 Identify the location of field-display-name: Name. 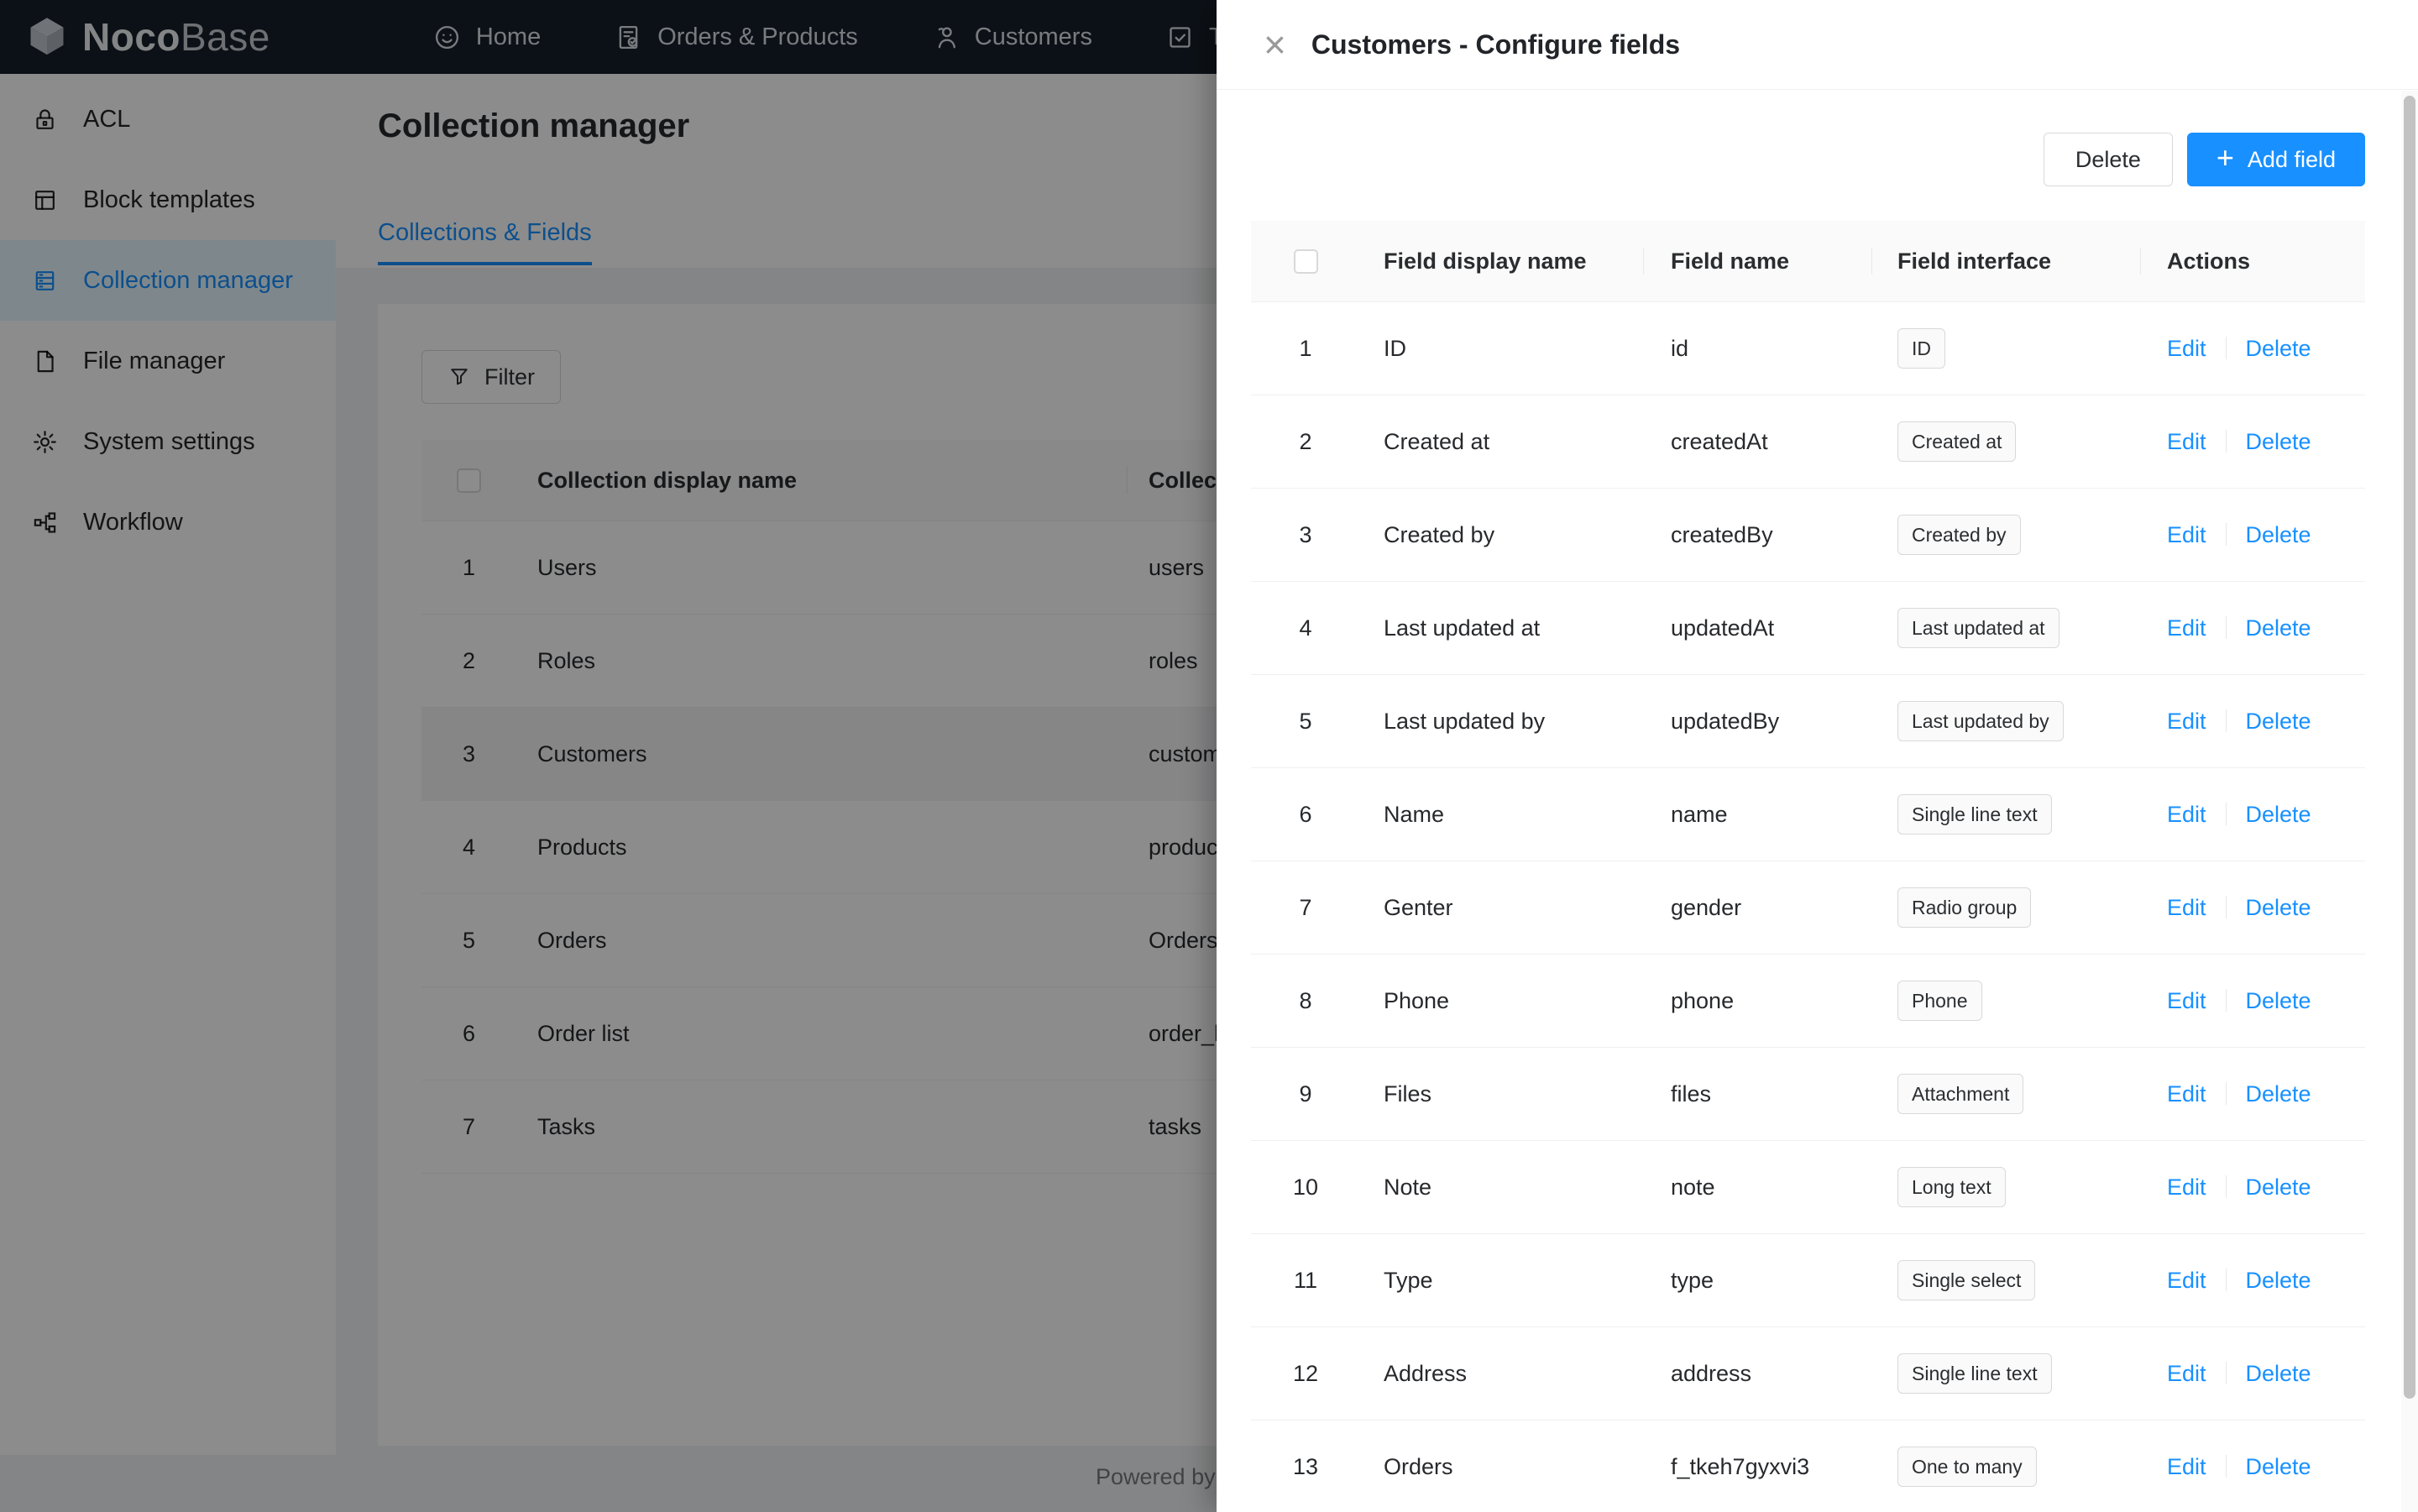
(1414, 814).